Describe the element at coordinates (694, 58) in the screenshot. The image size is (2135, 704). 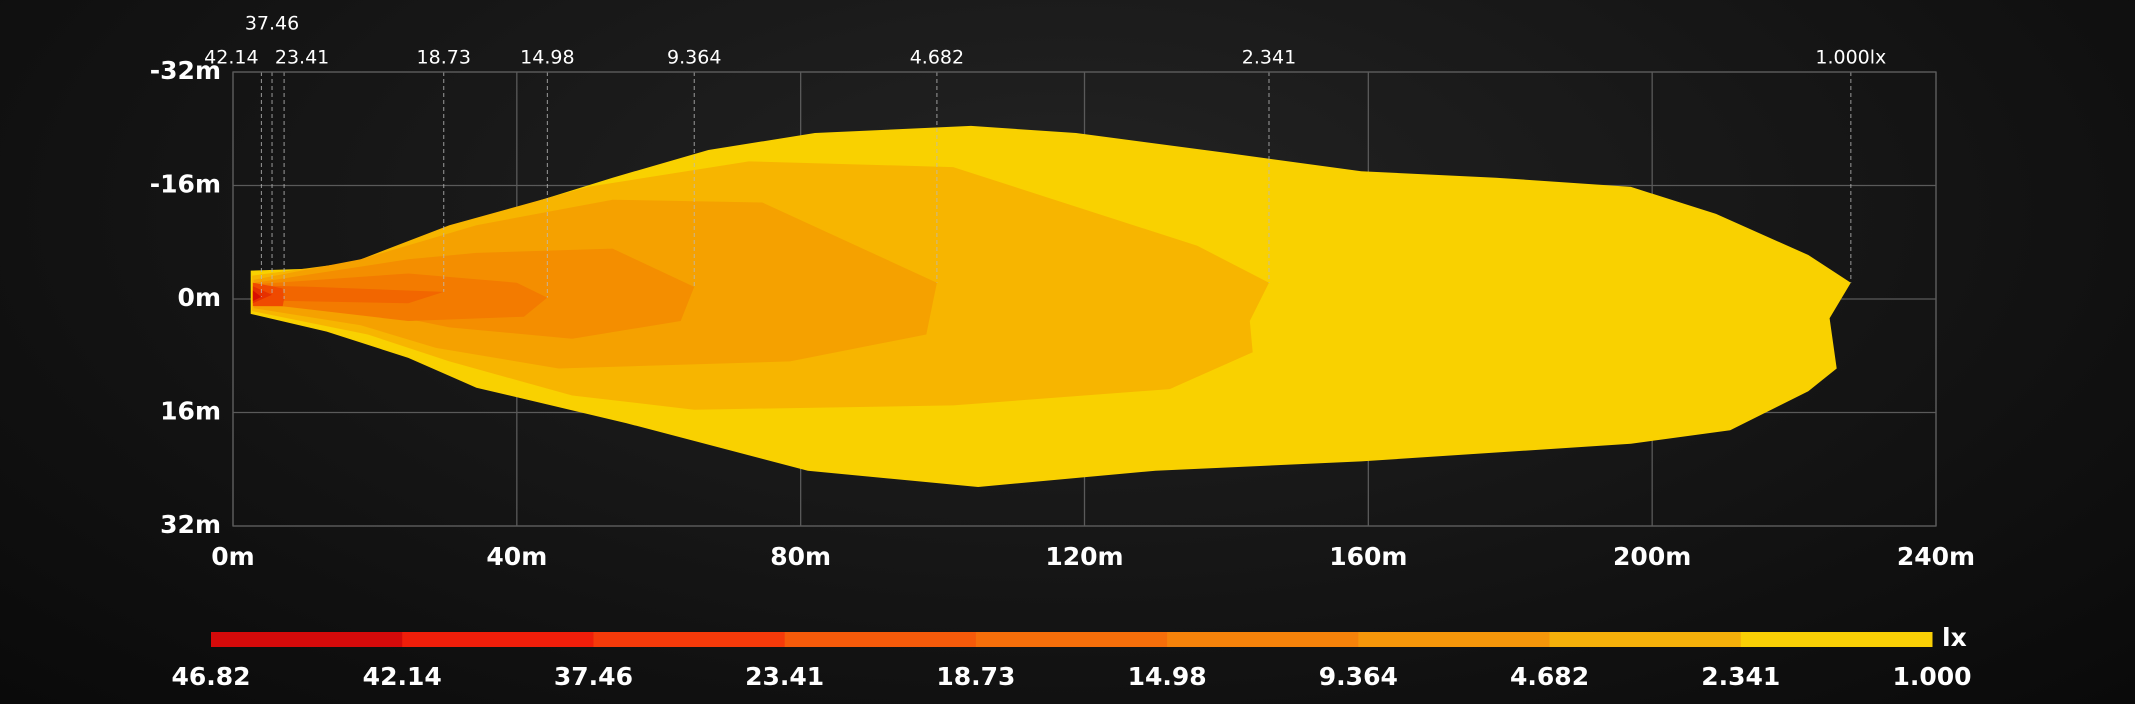
I see `contour-label: 9.364` at that location.